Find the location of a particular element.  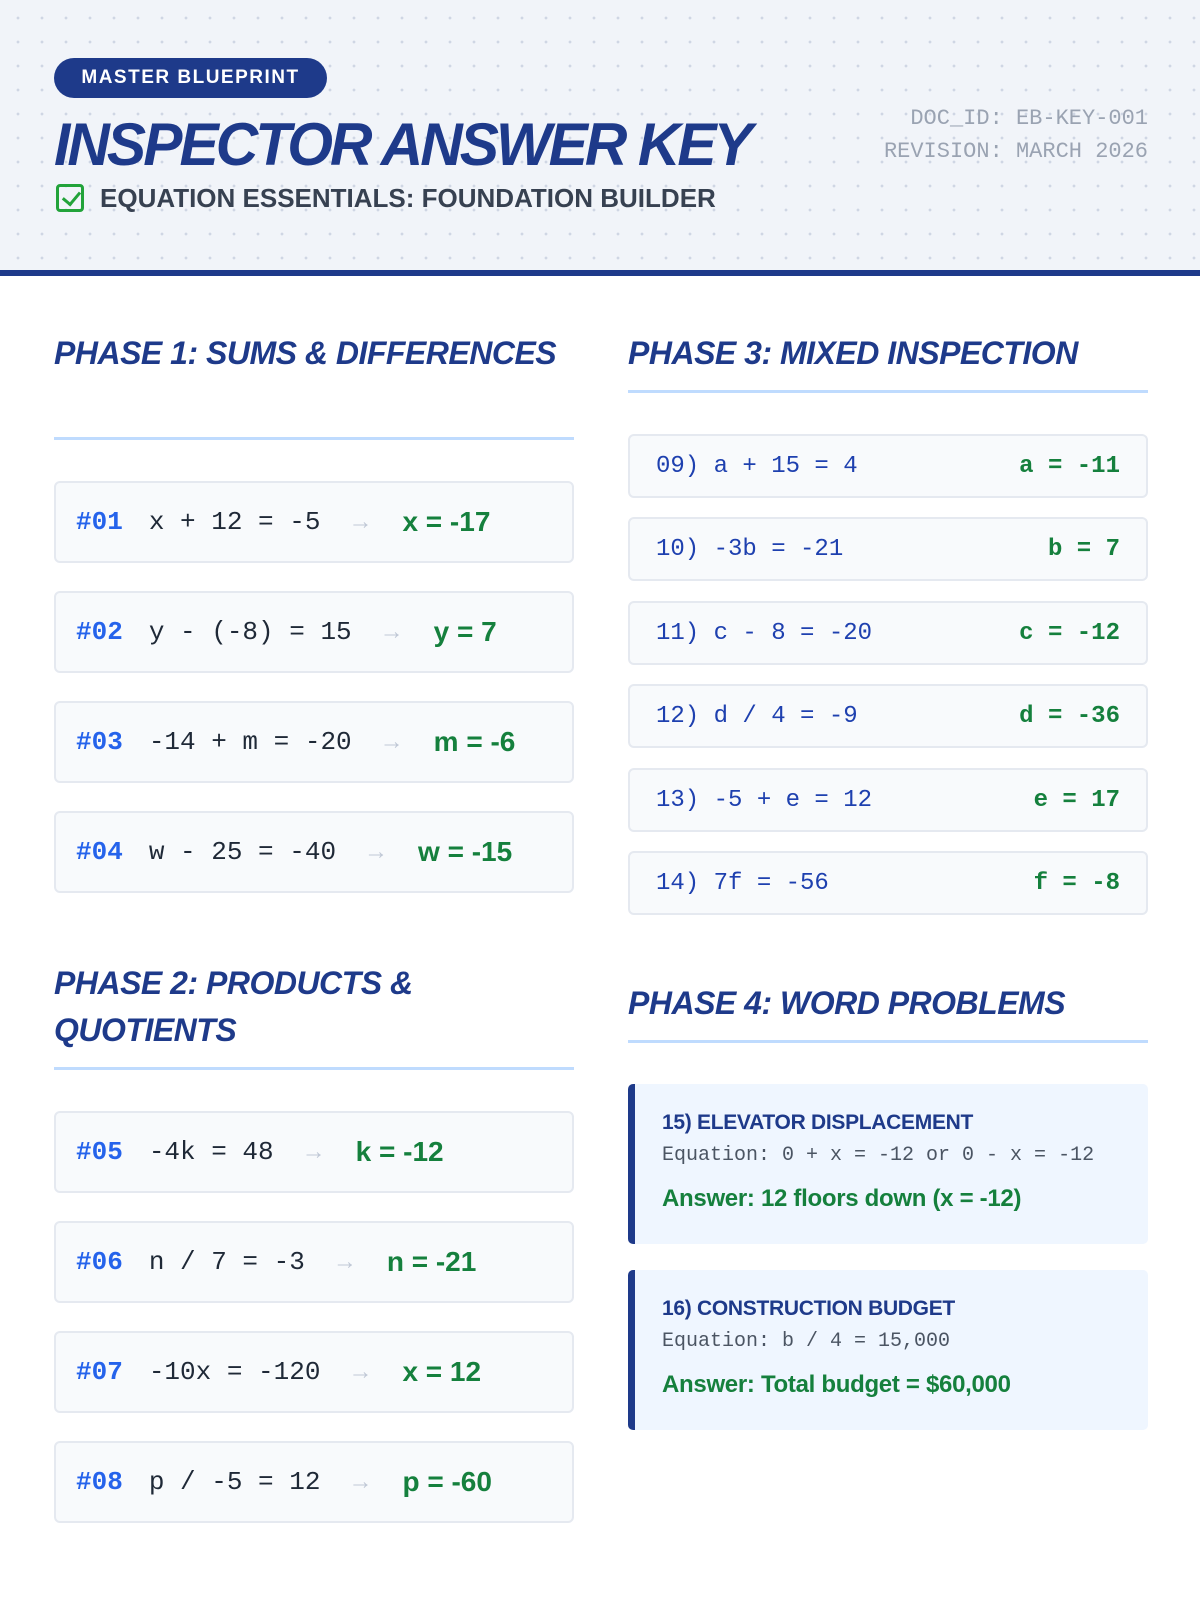

problem-answer: n = -21 is located at coordinates (431, 1261).